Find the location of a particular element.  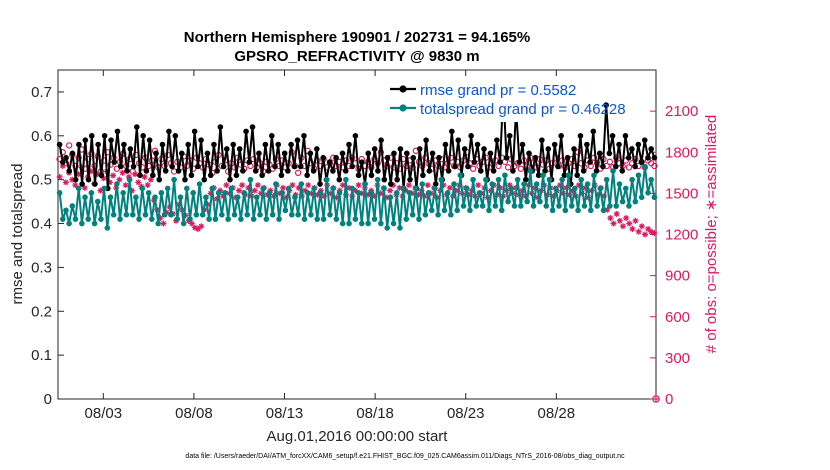

y-left-tick-label: 0.1 is located at coordinates (41, 355).